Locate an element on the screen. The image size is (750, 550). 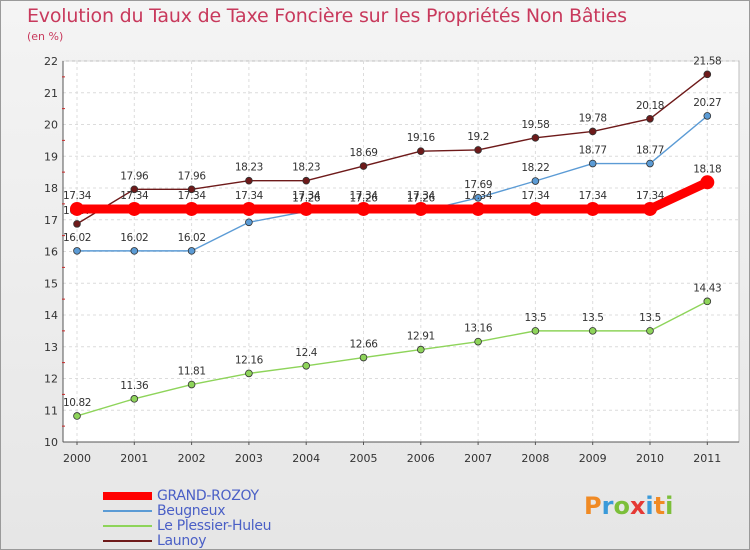
logo-letter: o is located at coordinates (621, 506).